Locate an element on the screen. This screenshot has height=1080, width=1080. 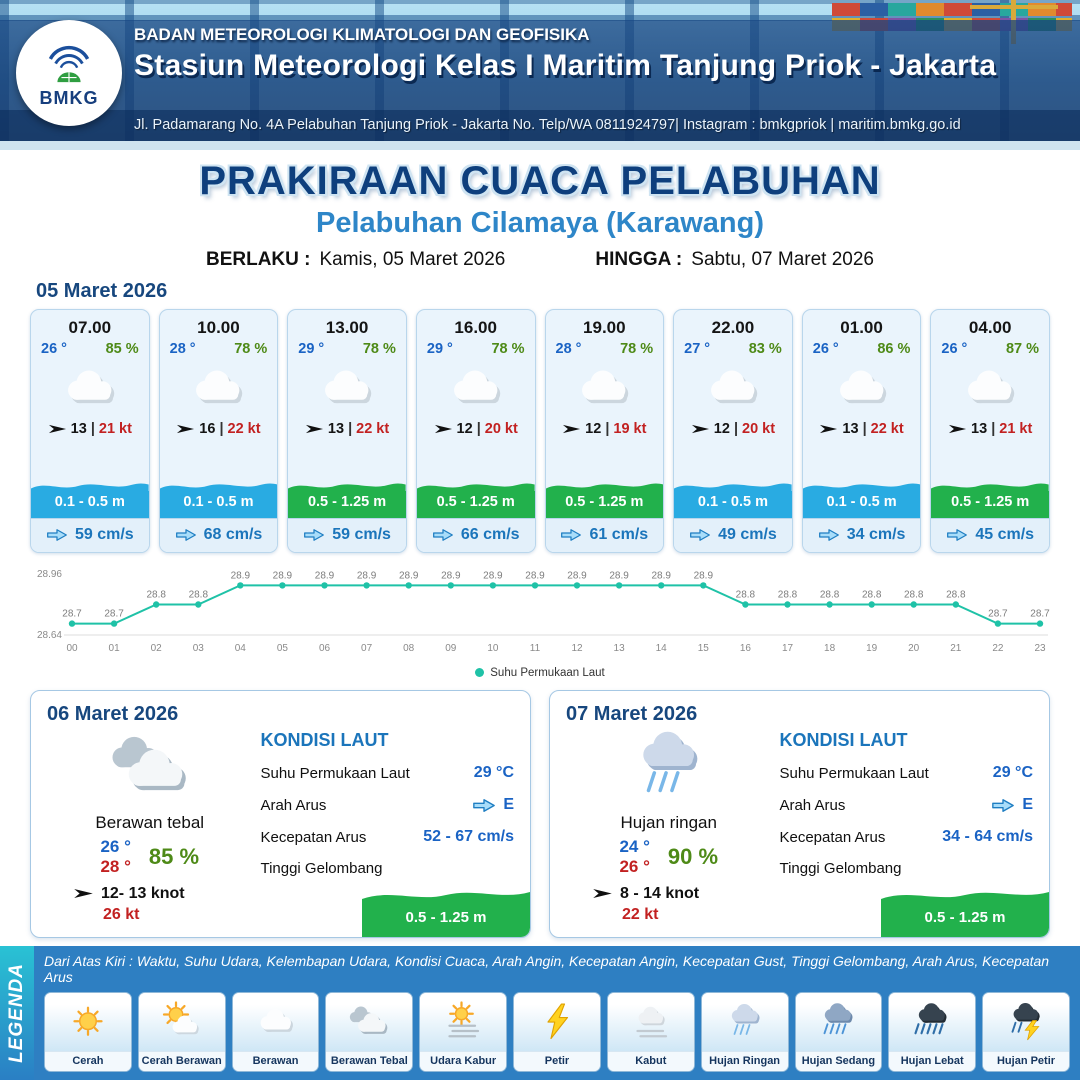
wind-info: 13 | 22 kt is located at coordinates (862, 431).